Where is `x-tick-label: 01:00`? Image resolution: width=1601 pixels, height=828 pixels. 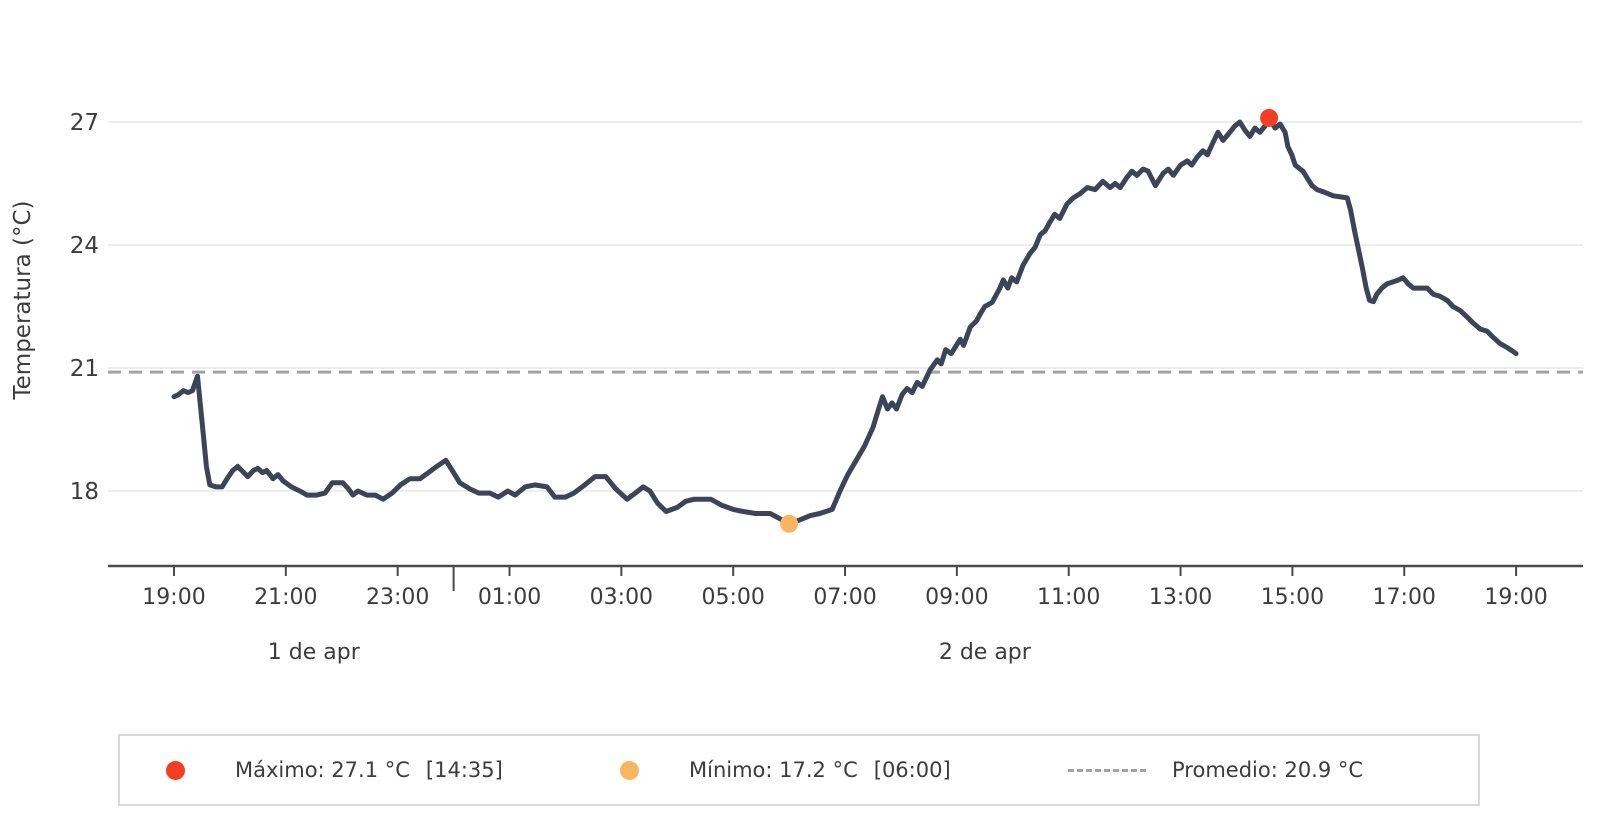 x-tick-label: 01:00 is located at coordinates (509, 597).